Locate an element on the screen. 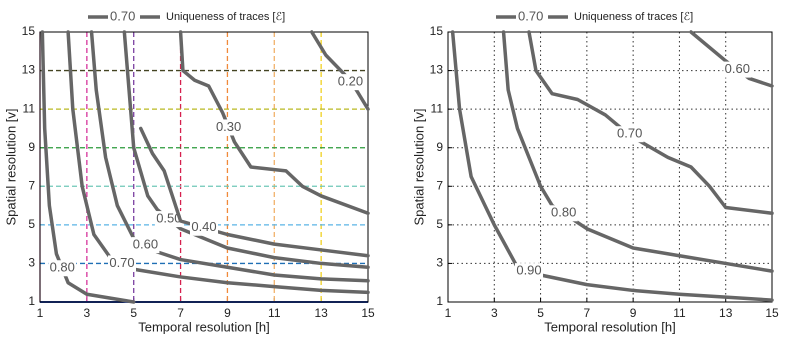 The height and width of the screenshot is (340, 800). contour-label: 0.20 is located at coordinates (350, 81).